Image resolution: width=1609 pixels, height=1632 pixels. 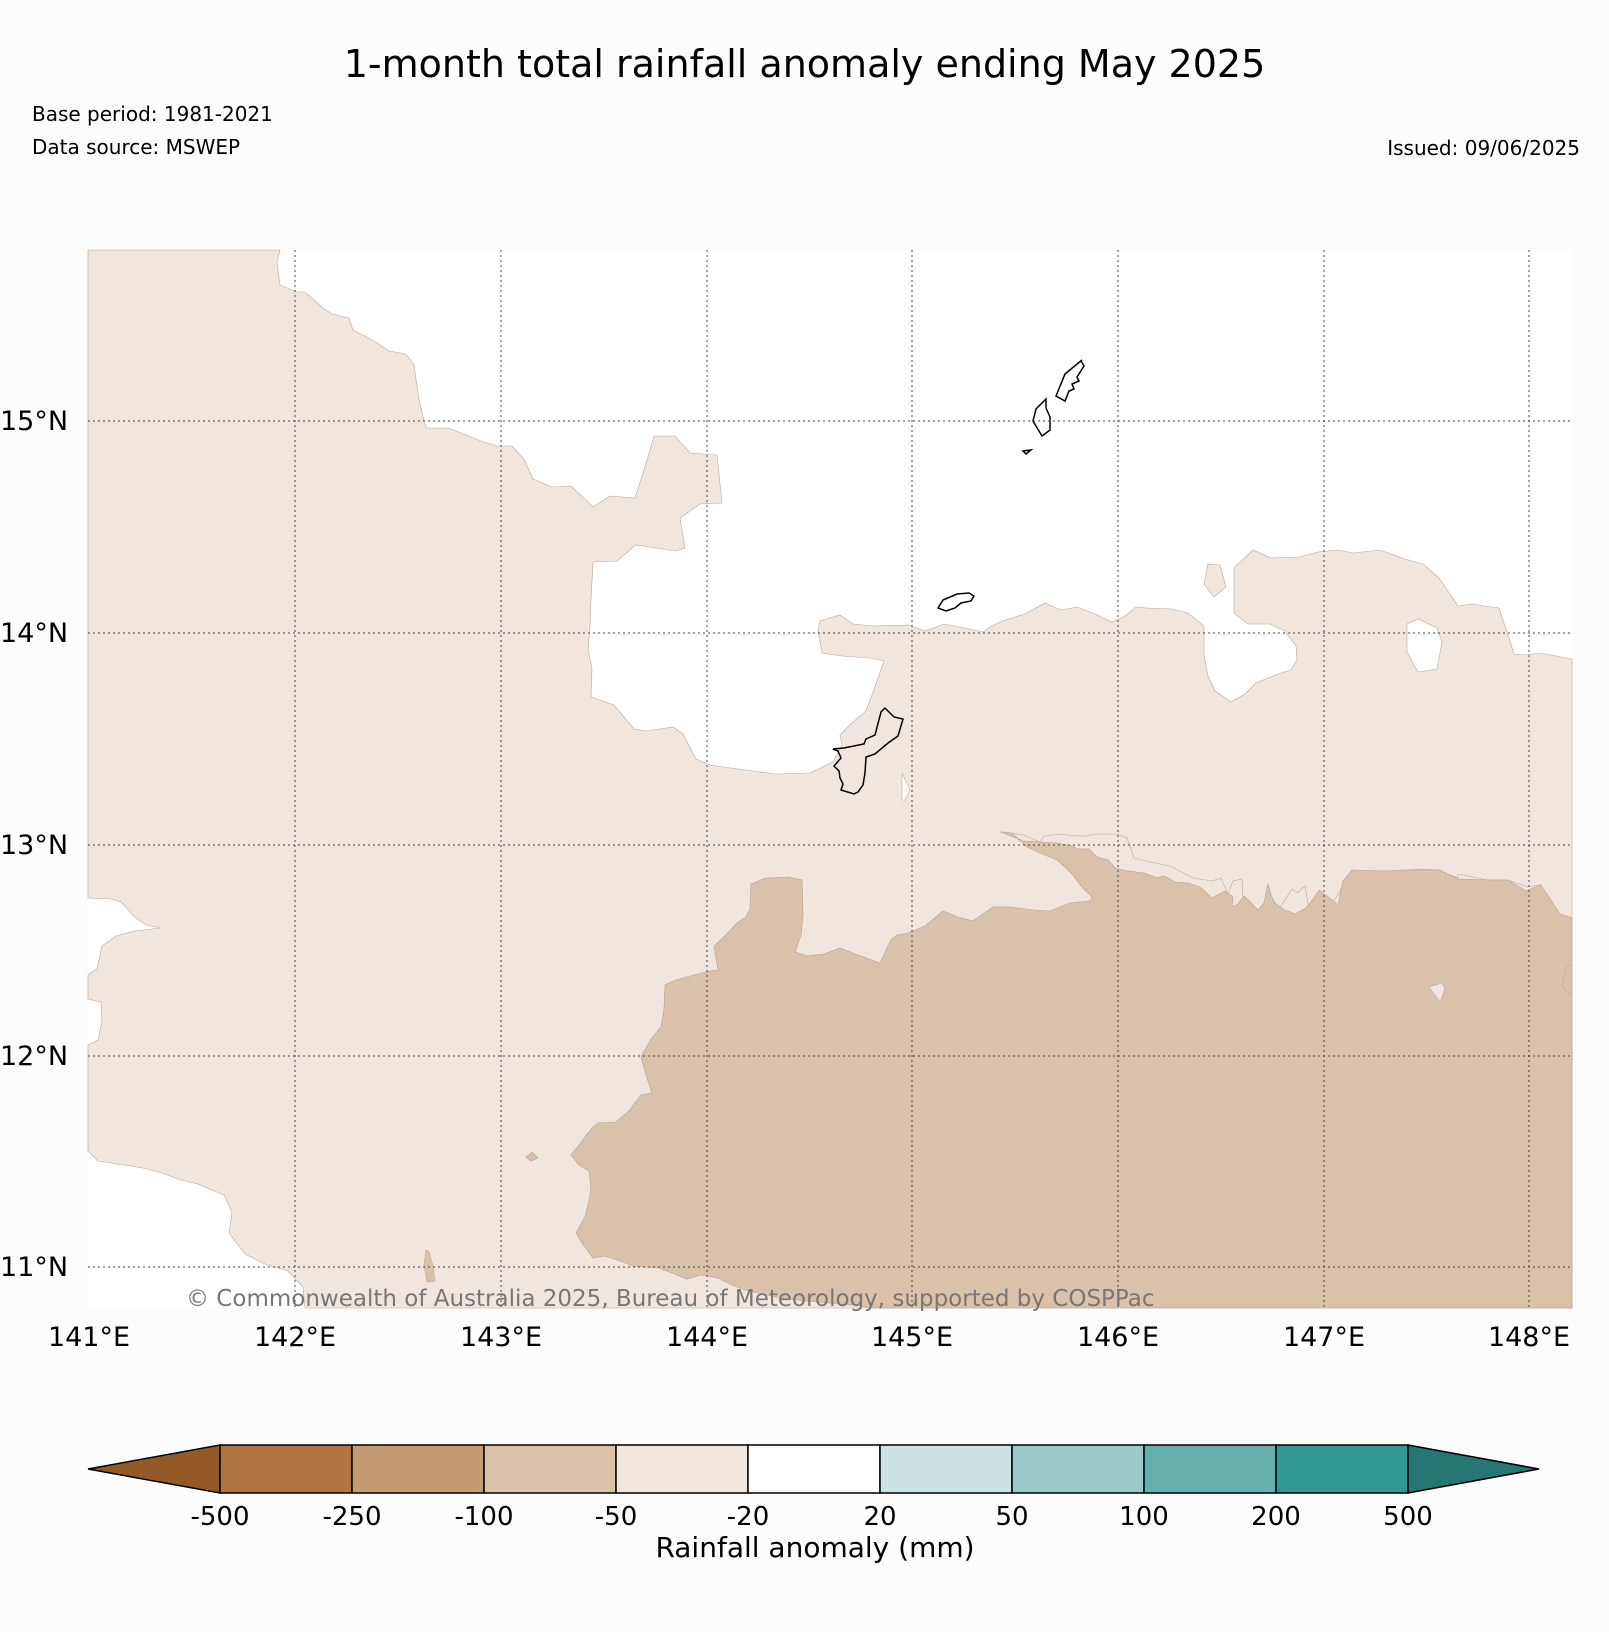 What do you see at coordinates (707, 1337) in the screenshot?
I see `lon-tick-label: 144°E` at bounding box center [707, 1337].